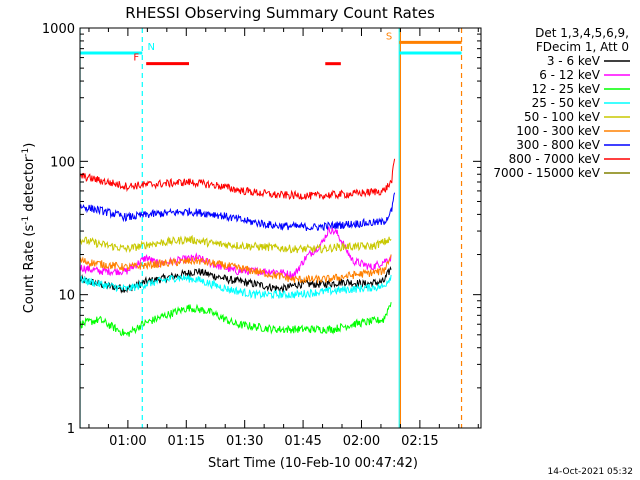 This screenshot has height=480, width=640. Describe the element at coordinates (29, 186) in the screenshot. I see `y-axis-label-part: detector` at that location.